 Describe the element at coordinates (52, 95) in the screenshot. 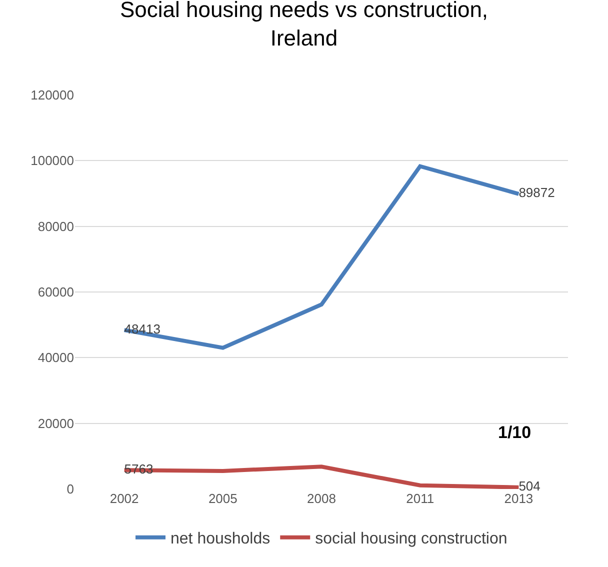

I see `y-tick-label: 120000` at that location.